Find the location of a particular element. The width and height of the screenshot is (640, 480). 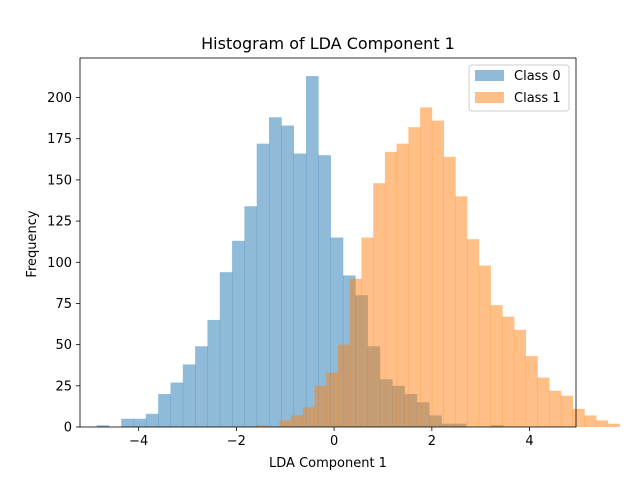

y-tick-label: 100 is located at coordinates (59, 263).